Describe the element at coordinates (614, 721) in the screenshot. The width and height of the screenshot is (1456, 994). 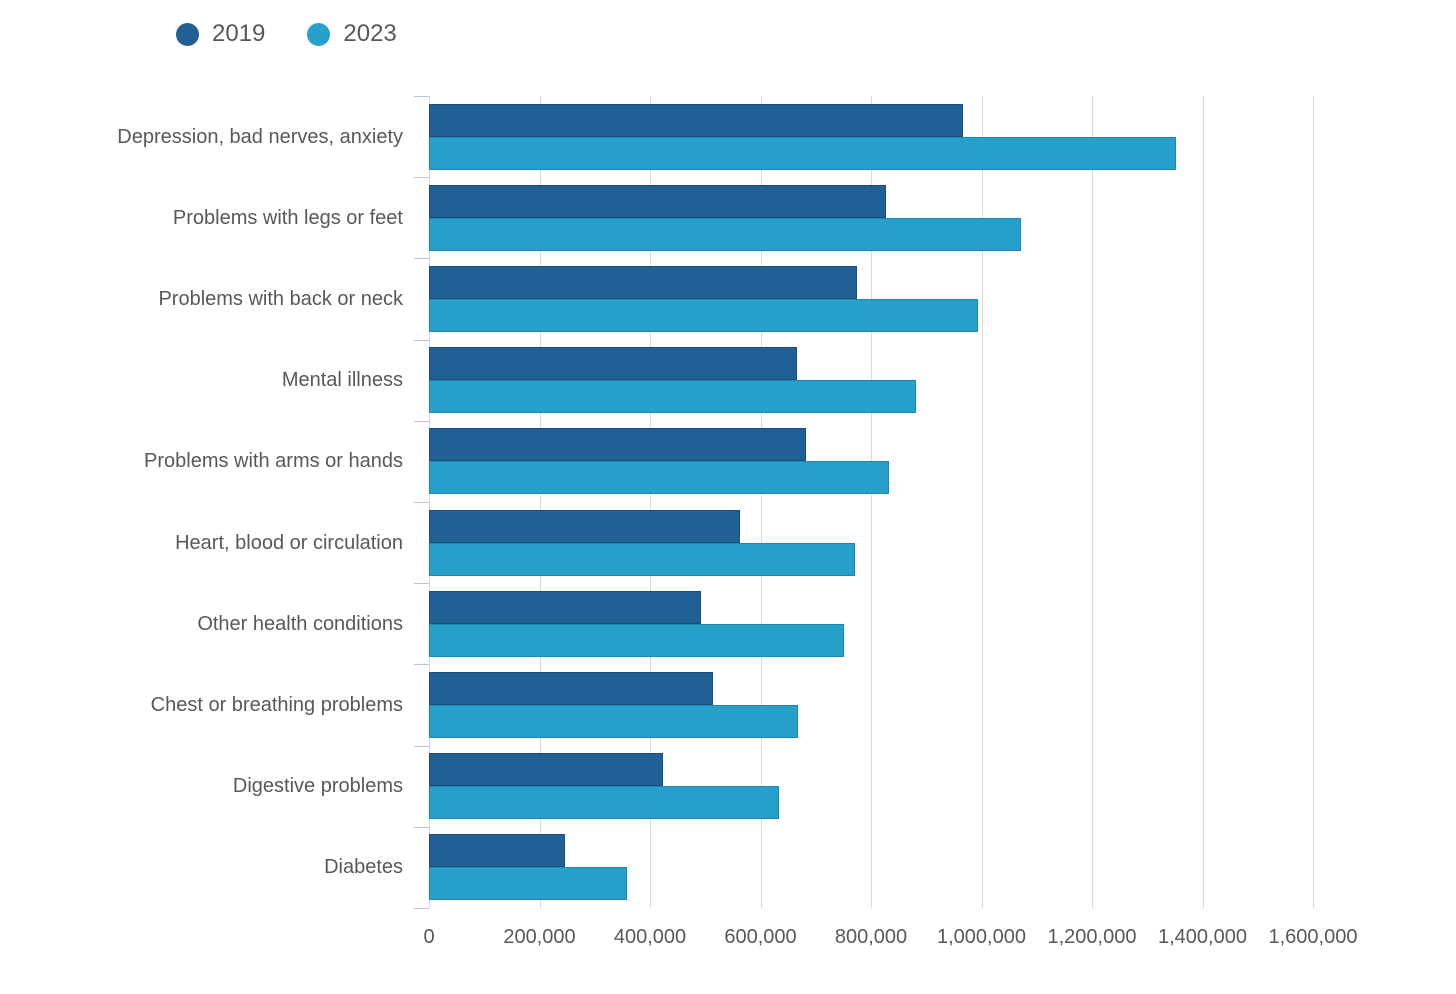
I see `bar-2023-chest-or-breathing-problems` at that location.